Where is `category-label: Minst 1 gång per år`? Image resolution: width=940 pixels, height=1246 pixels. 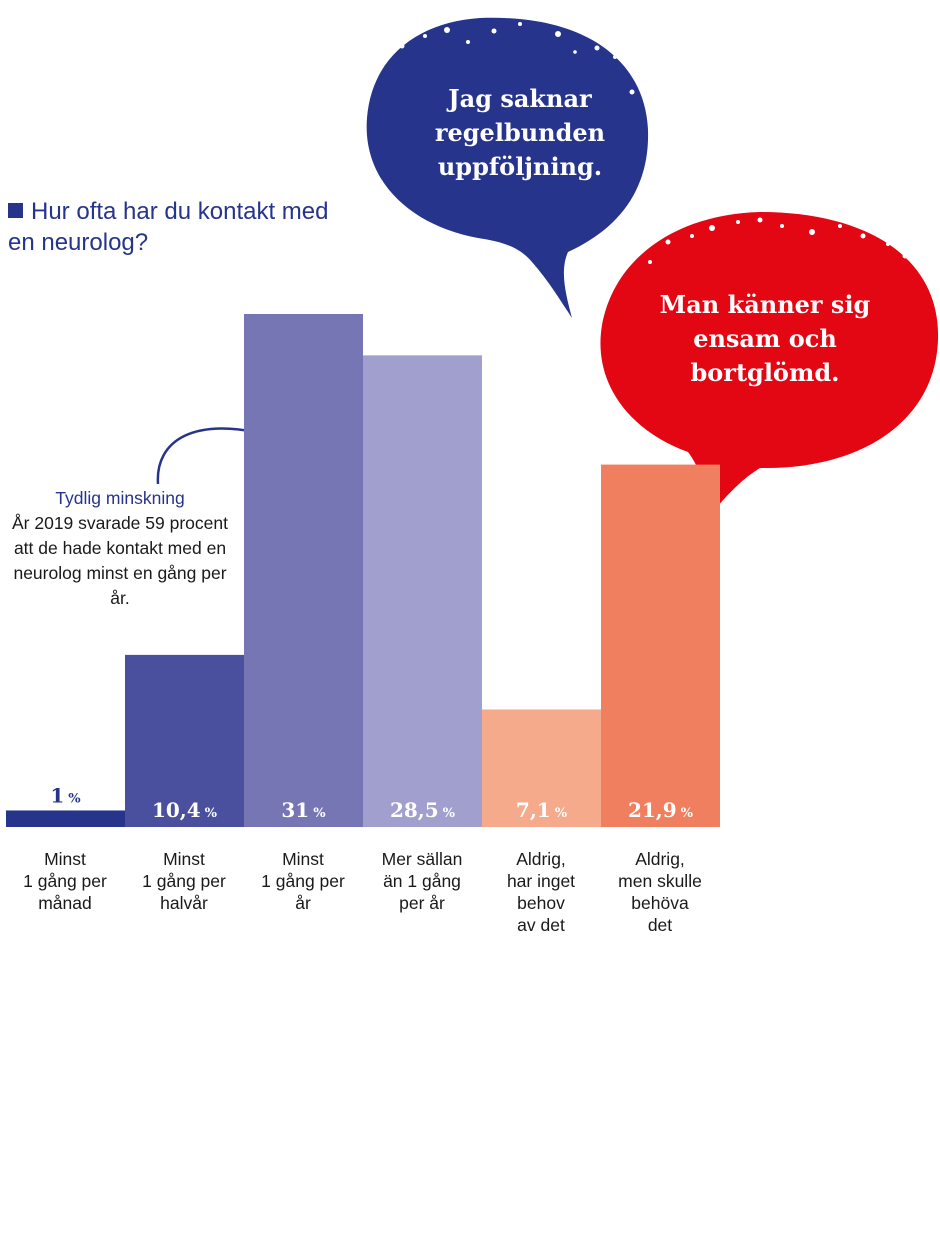 category-label: Minst 1 gång per år is located at coordinates (303, 881).